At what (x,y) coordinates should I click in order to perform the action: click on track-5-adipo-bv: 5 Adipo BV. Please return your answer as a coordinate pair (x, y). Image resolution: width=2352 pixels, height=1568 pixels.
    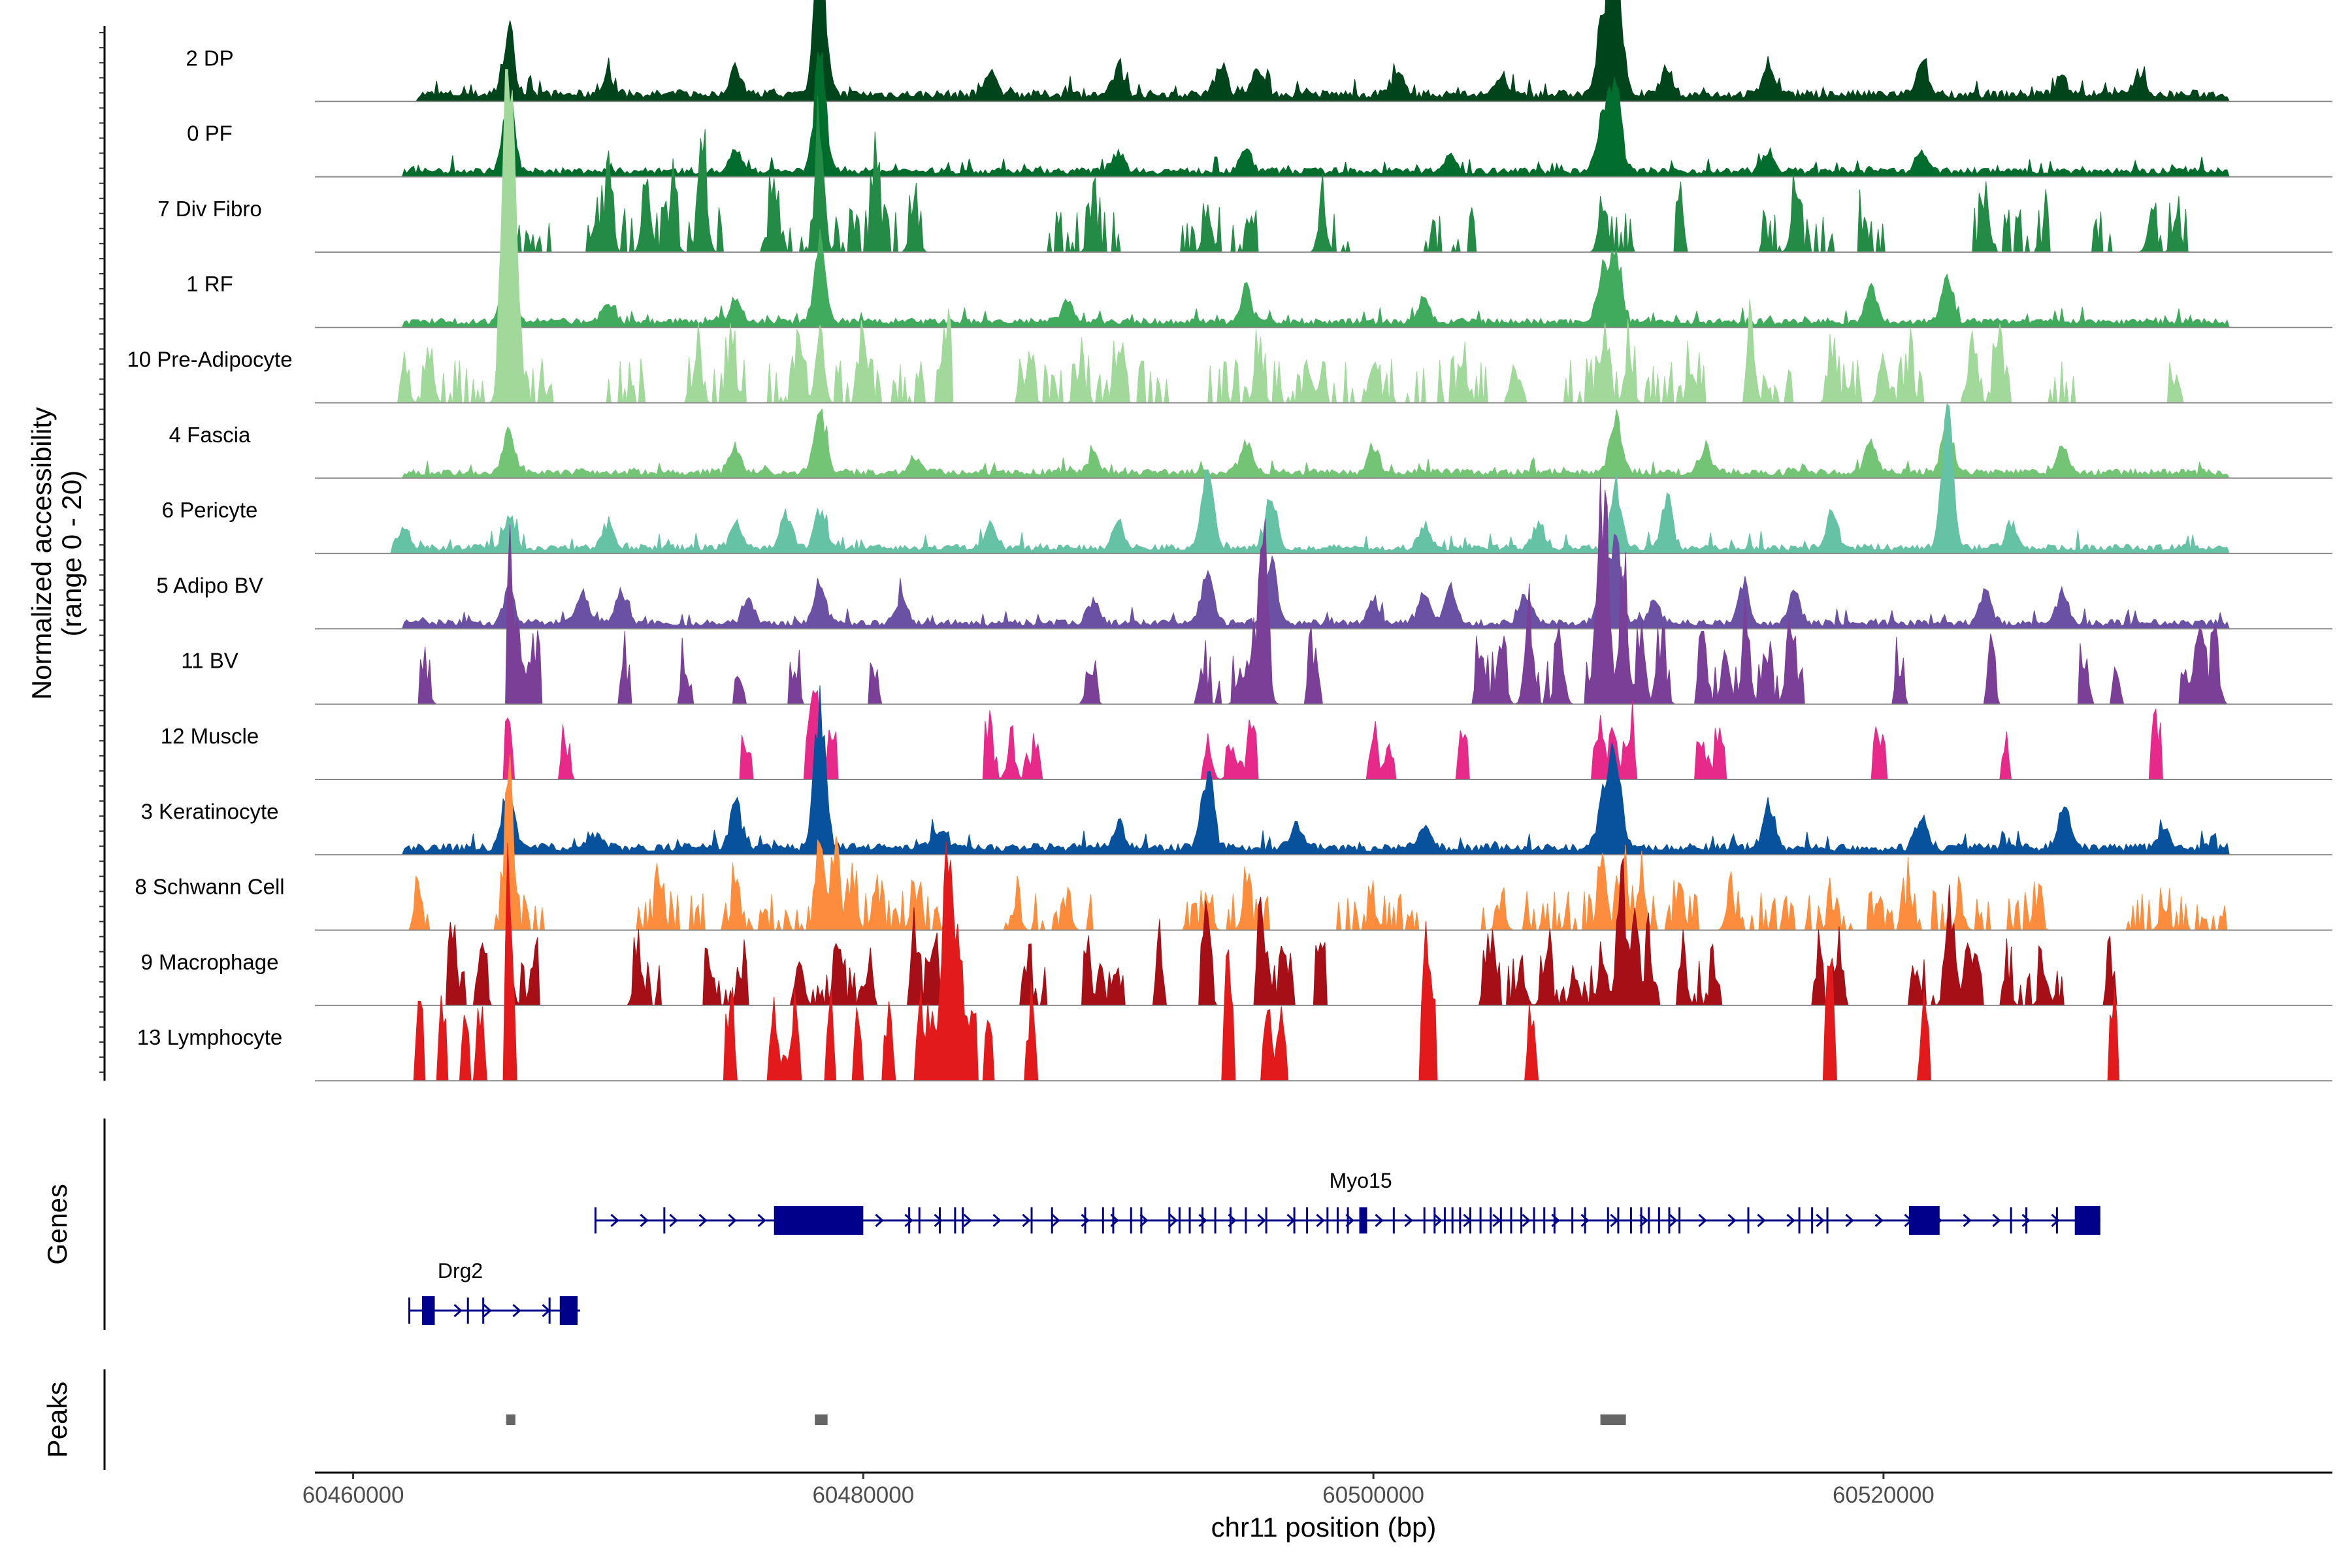
    Looking at the image, I should click on (1244, 581).